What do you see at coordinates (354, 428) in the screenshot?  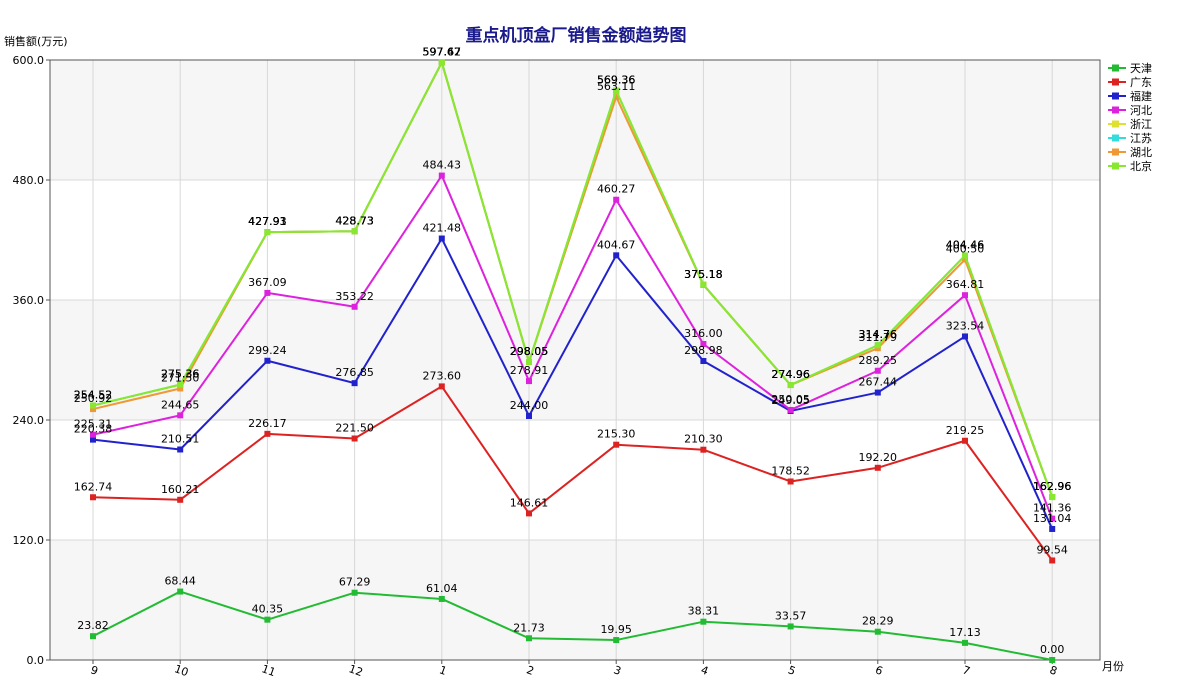 I see `data-label: 221.50` at bounding box center [354, 428].